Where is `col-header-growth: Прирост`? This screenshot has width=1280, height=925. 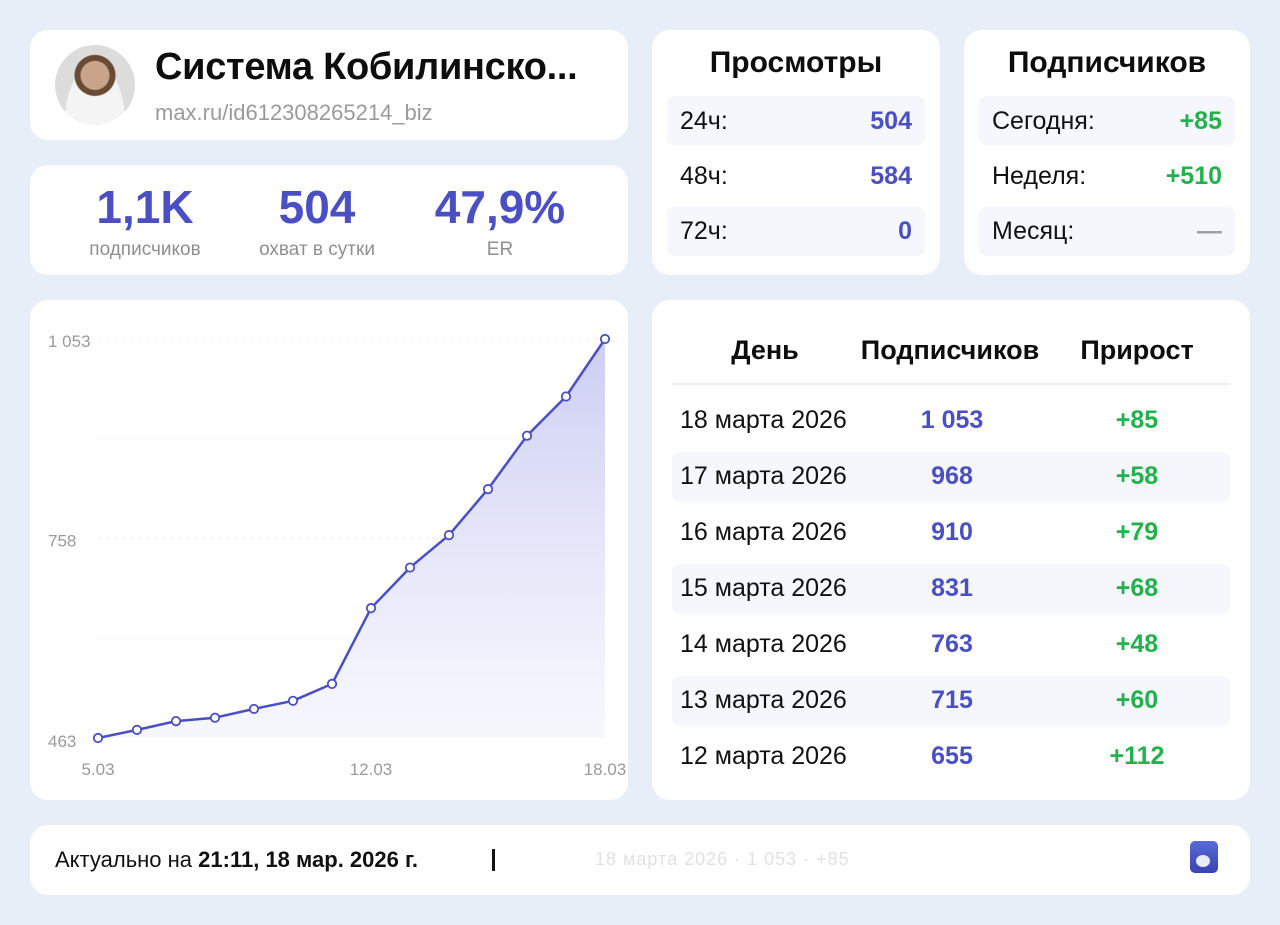 col-header-growth: Прирост is located at coordinates (1137, 350).